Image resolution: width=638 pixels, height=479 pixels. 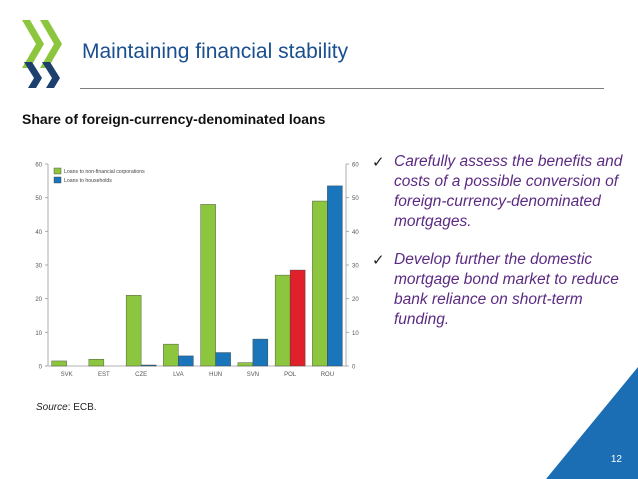 I want to click on y-tick-label-left: 60, so click(x=38, y=166).